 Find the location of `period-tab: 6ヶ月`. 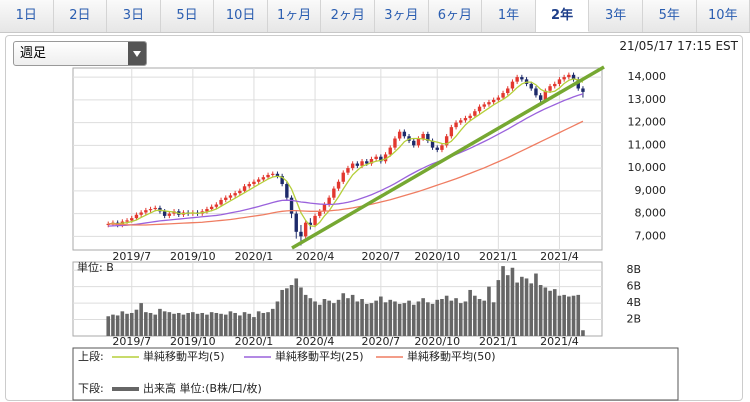

period-tab: 6ヶ月 is located at coordinates (456, 16).